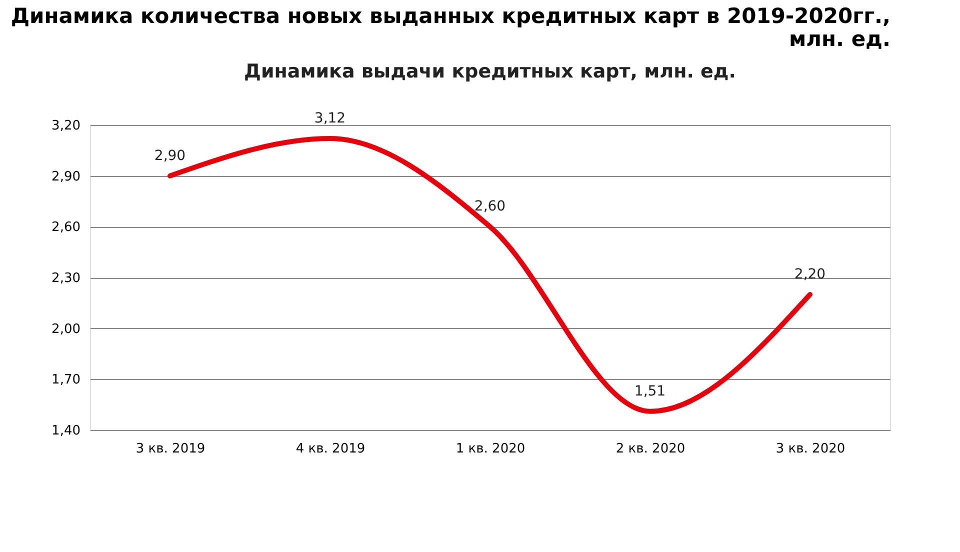 The image size is (960, 552). I want to click on data-label: 1,51, so click(650, 391).